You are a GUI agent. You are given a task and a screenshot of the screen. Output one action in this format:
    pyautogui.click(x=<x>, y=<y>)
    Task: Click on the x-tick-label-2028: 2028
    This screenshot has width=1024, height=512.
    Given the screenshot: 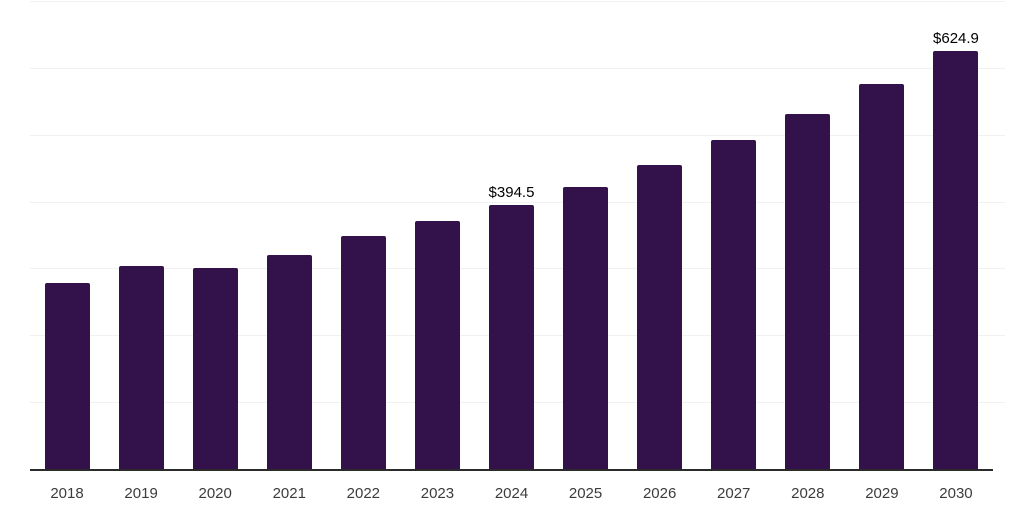 What is the action you would take?
    pyautogui.click(x=808, y=493)
    